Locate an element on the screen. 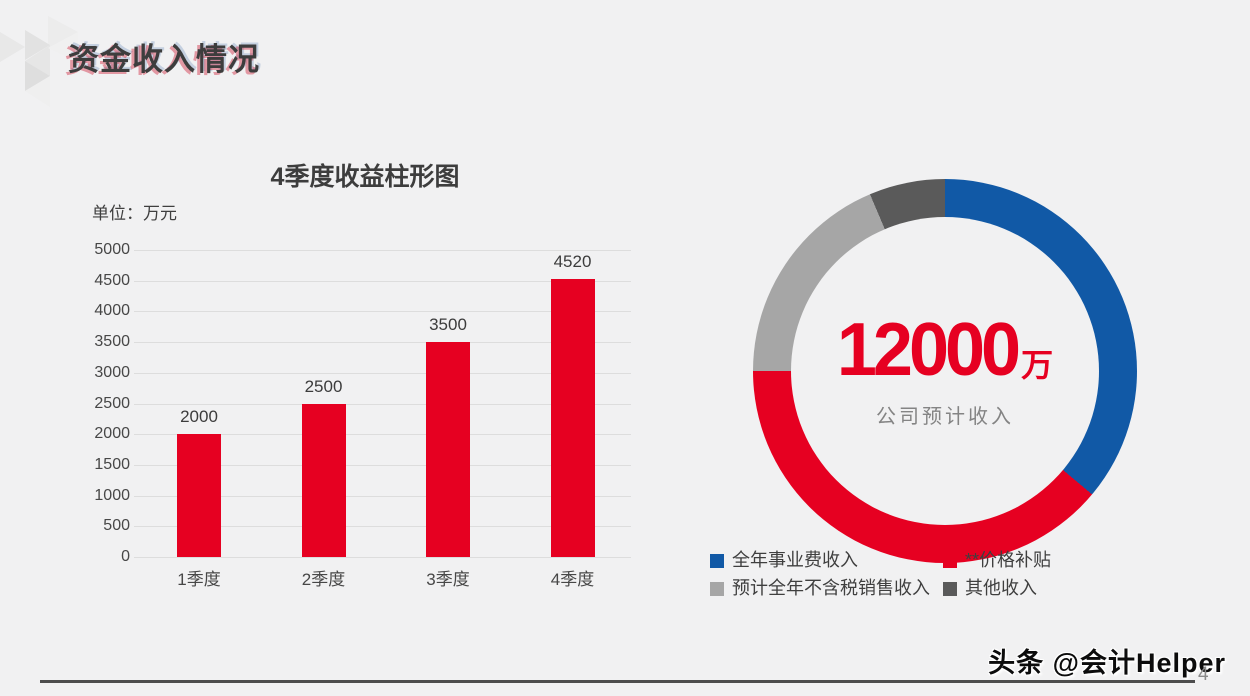 The height and width of the screenshot is (696, 1250). bar-4季度 is located at coordinates (572, 418).